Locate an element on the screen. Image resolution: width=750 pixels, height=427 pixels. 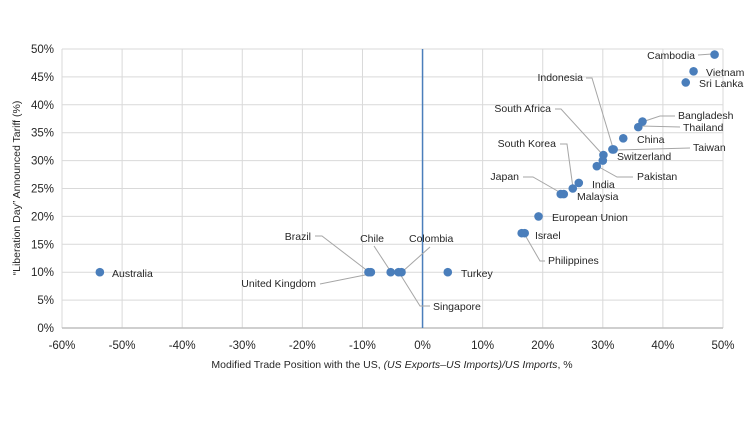
point-label: Turkey is located at coordinates (477, 274).